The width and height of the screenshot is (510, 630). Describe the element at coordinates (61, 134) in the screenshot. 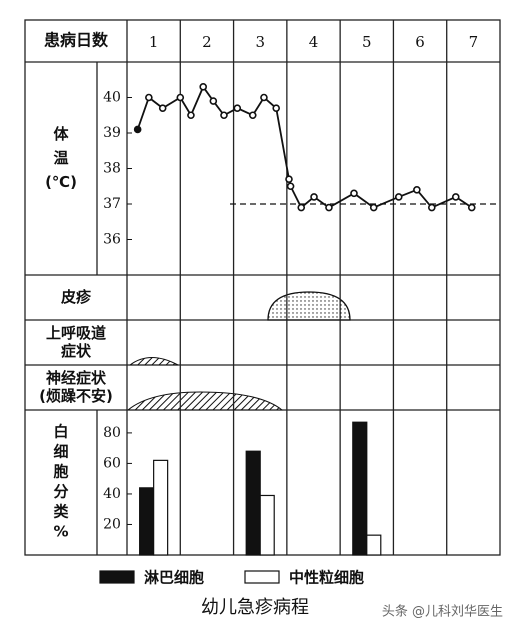

I see `y-axis-label: 体` at that location.